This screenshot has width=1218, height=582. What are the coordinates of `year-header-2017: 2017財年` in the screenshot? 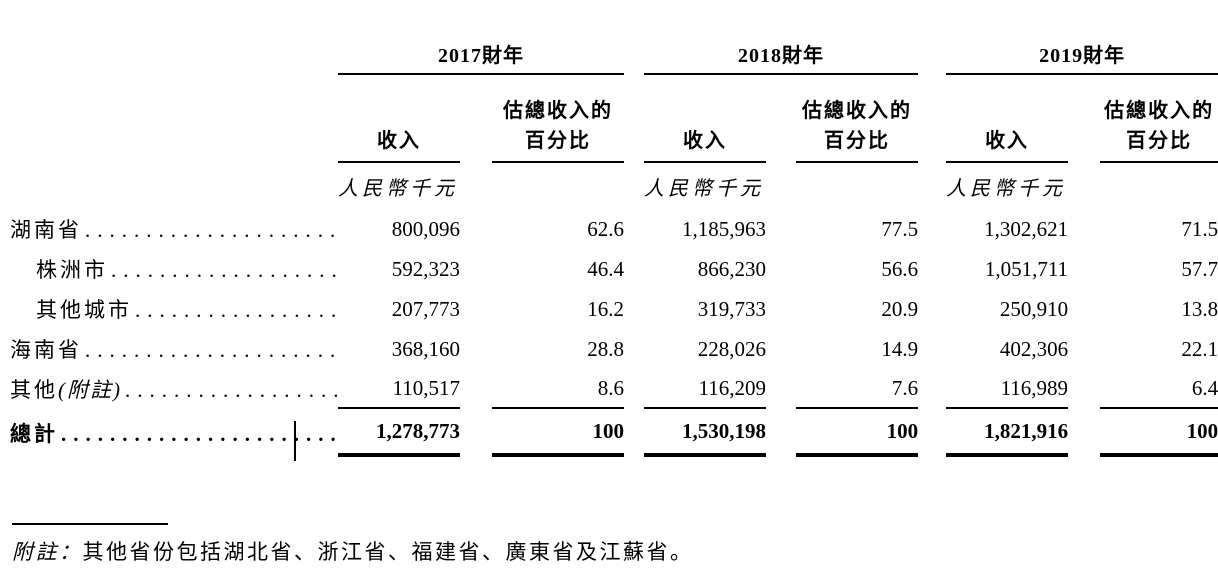 It's located at (481, 55).